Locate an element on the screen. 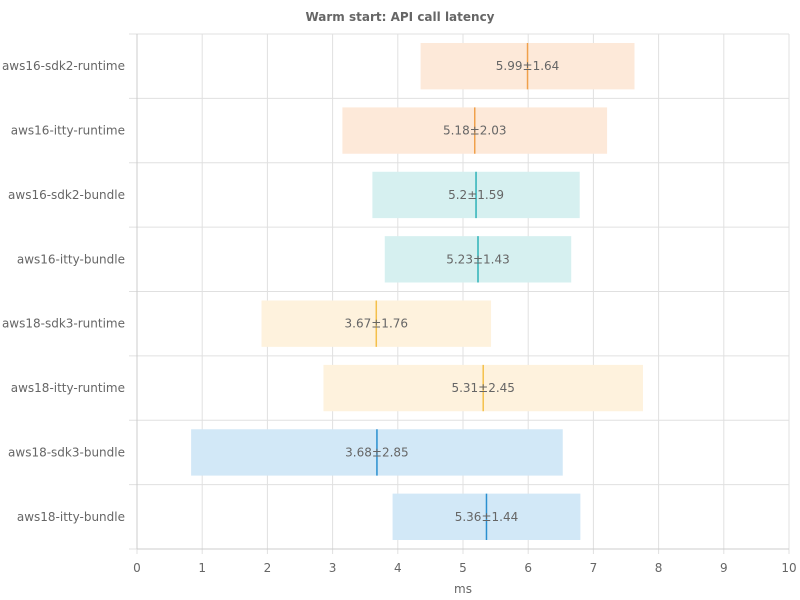 The width and height of the screenshot is (800, 600). x-tick-label: 5 is located at coordinates (463, 568).